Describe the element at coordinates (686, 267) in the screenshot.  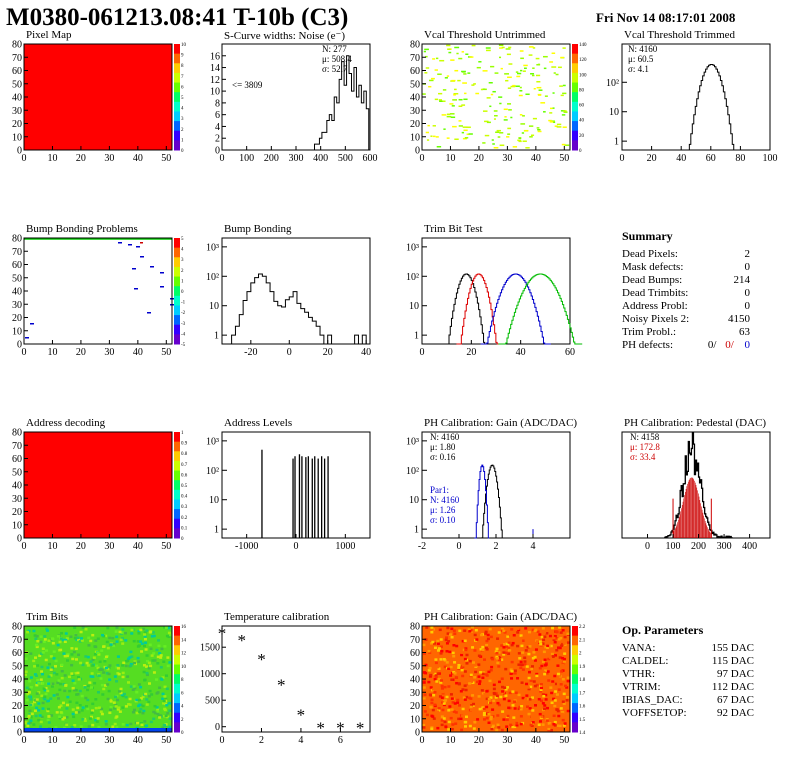
I see `summary-row: Mask defects: 0` at that location.